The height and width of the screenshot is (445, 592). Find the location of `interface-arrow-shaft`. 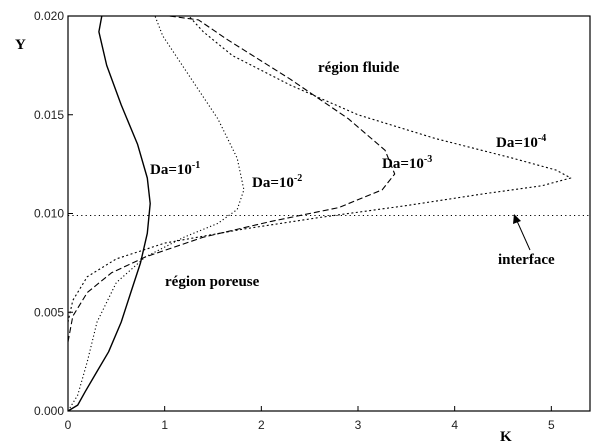

interface-arrow-shaft is located at coordinates (523, 235).